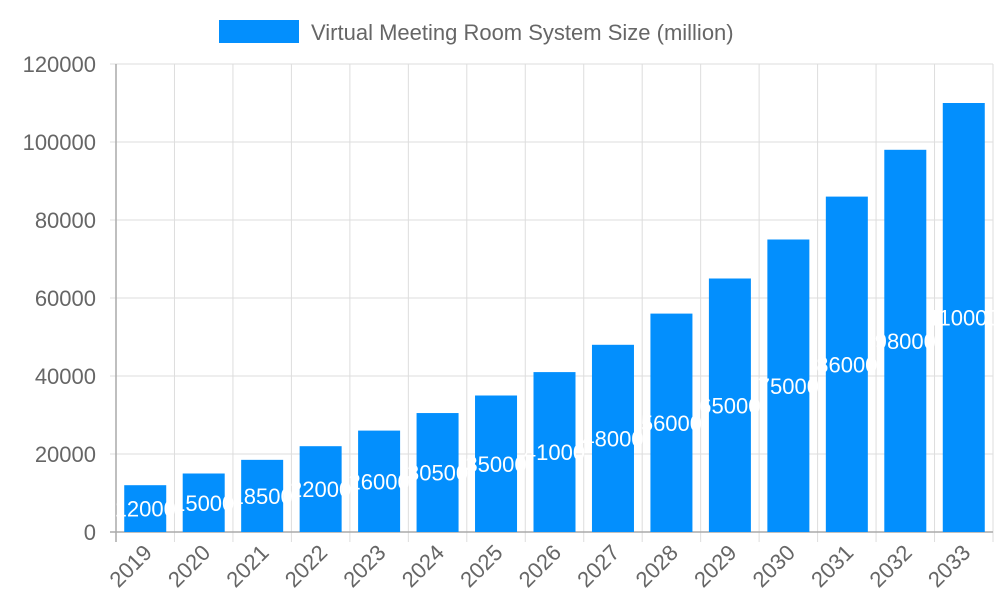 The height and width of the screenshot is (605, 1000). I want to click on x-tick-label: 2030, so click(774, 566).